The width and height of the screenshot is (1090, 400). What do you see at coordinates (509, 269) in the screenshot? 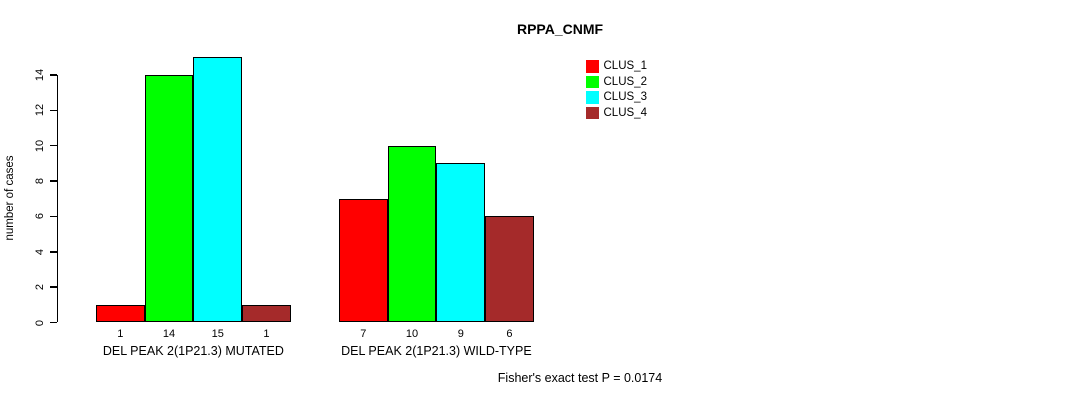
I see `bar-clus_4-group2` at bounding box center [509, 269].